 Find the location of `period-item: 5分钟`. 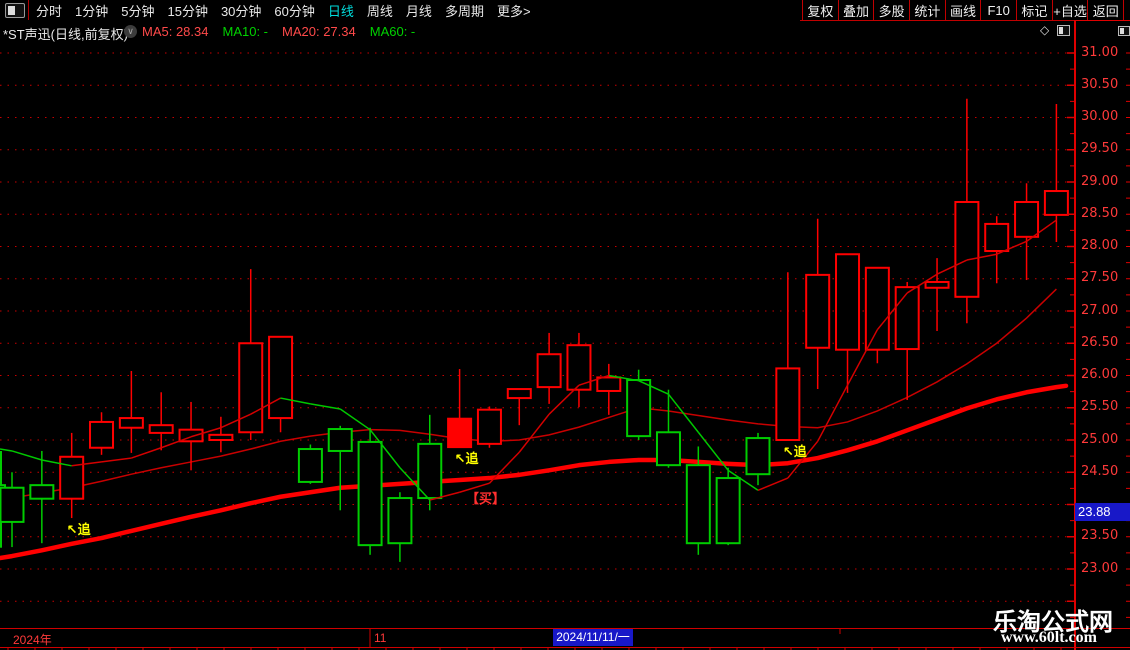

period-item: 5分钟 is located at coordinates (138, 11).